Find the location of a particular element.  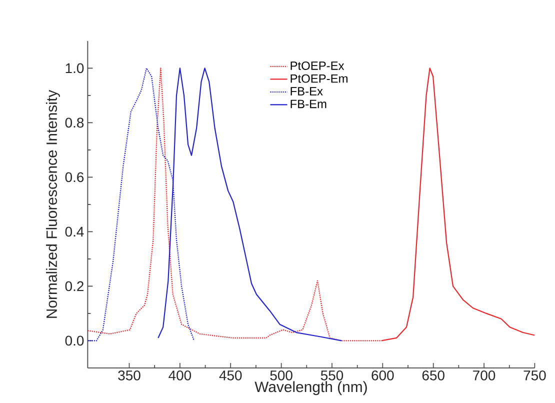

y-tick-label: 1.0 is located at coordinates (75, 68).